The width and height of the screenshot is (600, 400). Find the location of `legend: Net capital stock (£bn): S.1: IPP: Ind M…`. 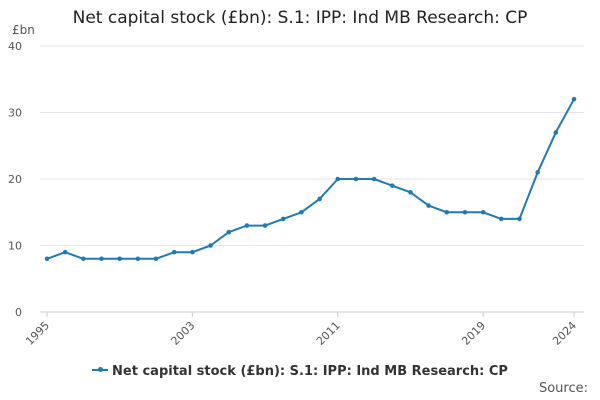

legend: Net capital stock (£bn): S.1: IPP: Ind M… is located at coordinates (300, 371).